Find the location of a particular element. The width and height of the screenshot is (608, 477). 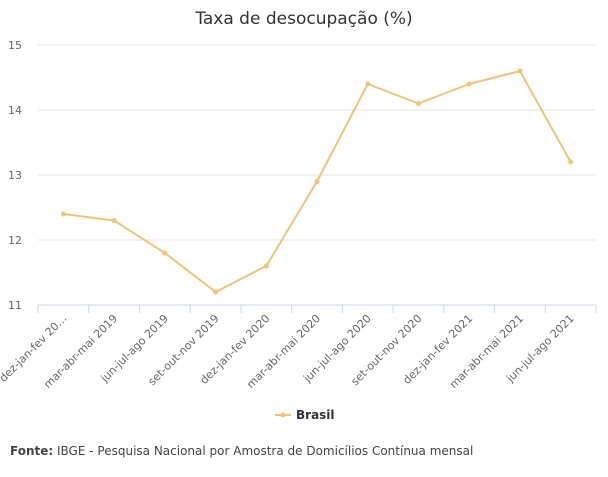

y-tick-label: 13 is located at coordinates (15, 175).